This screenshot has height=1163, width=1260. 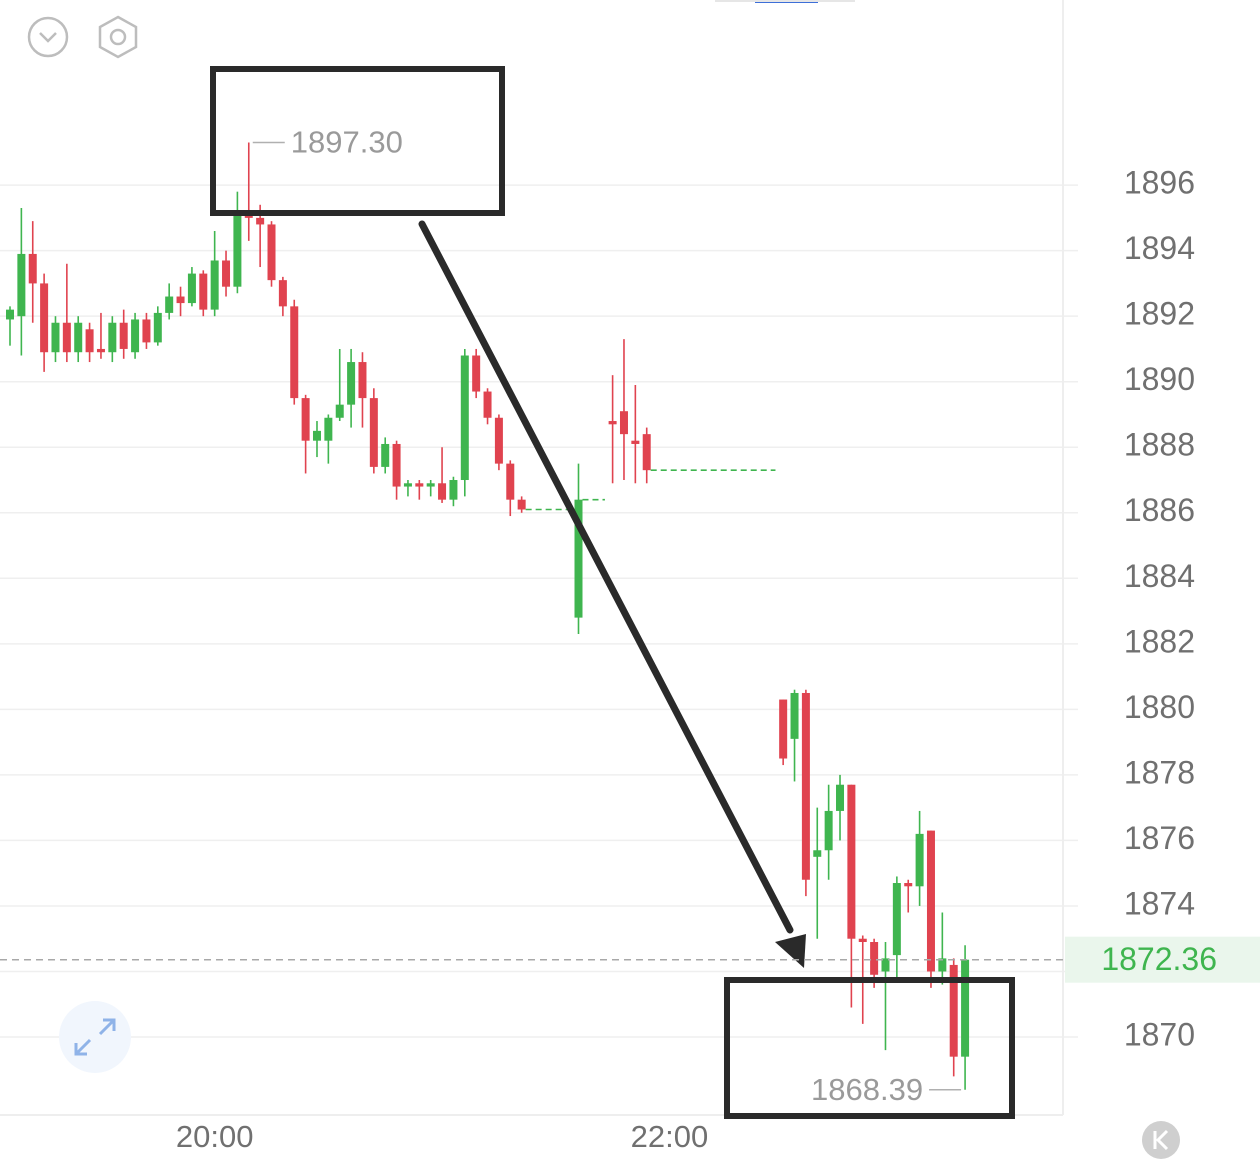 I want to click on y-tick-label: 1880, so click(x=1159, y=707).